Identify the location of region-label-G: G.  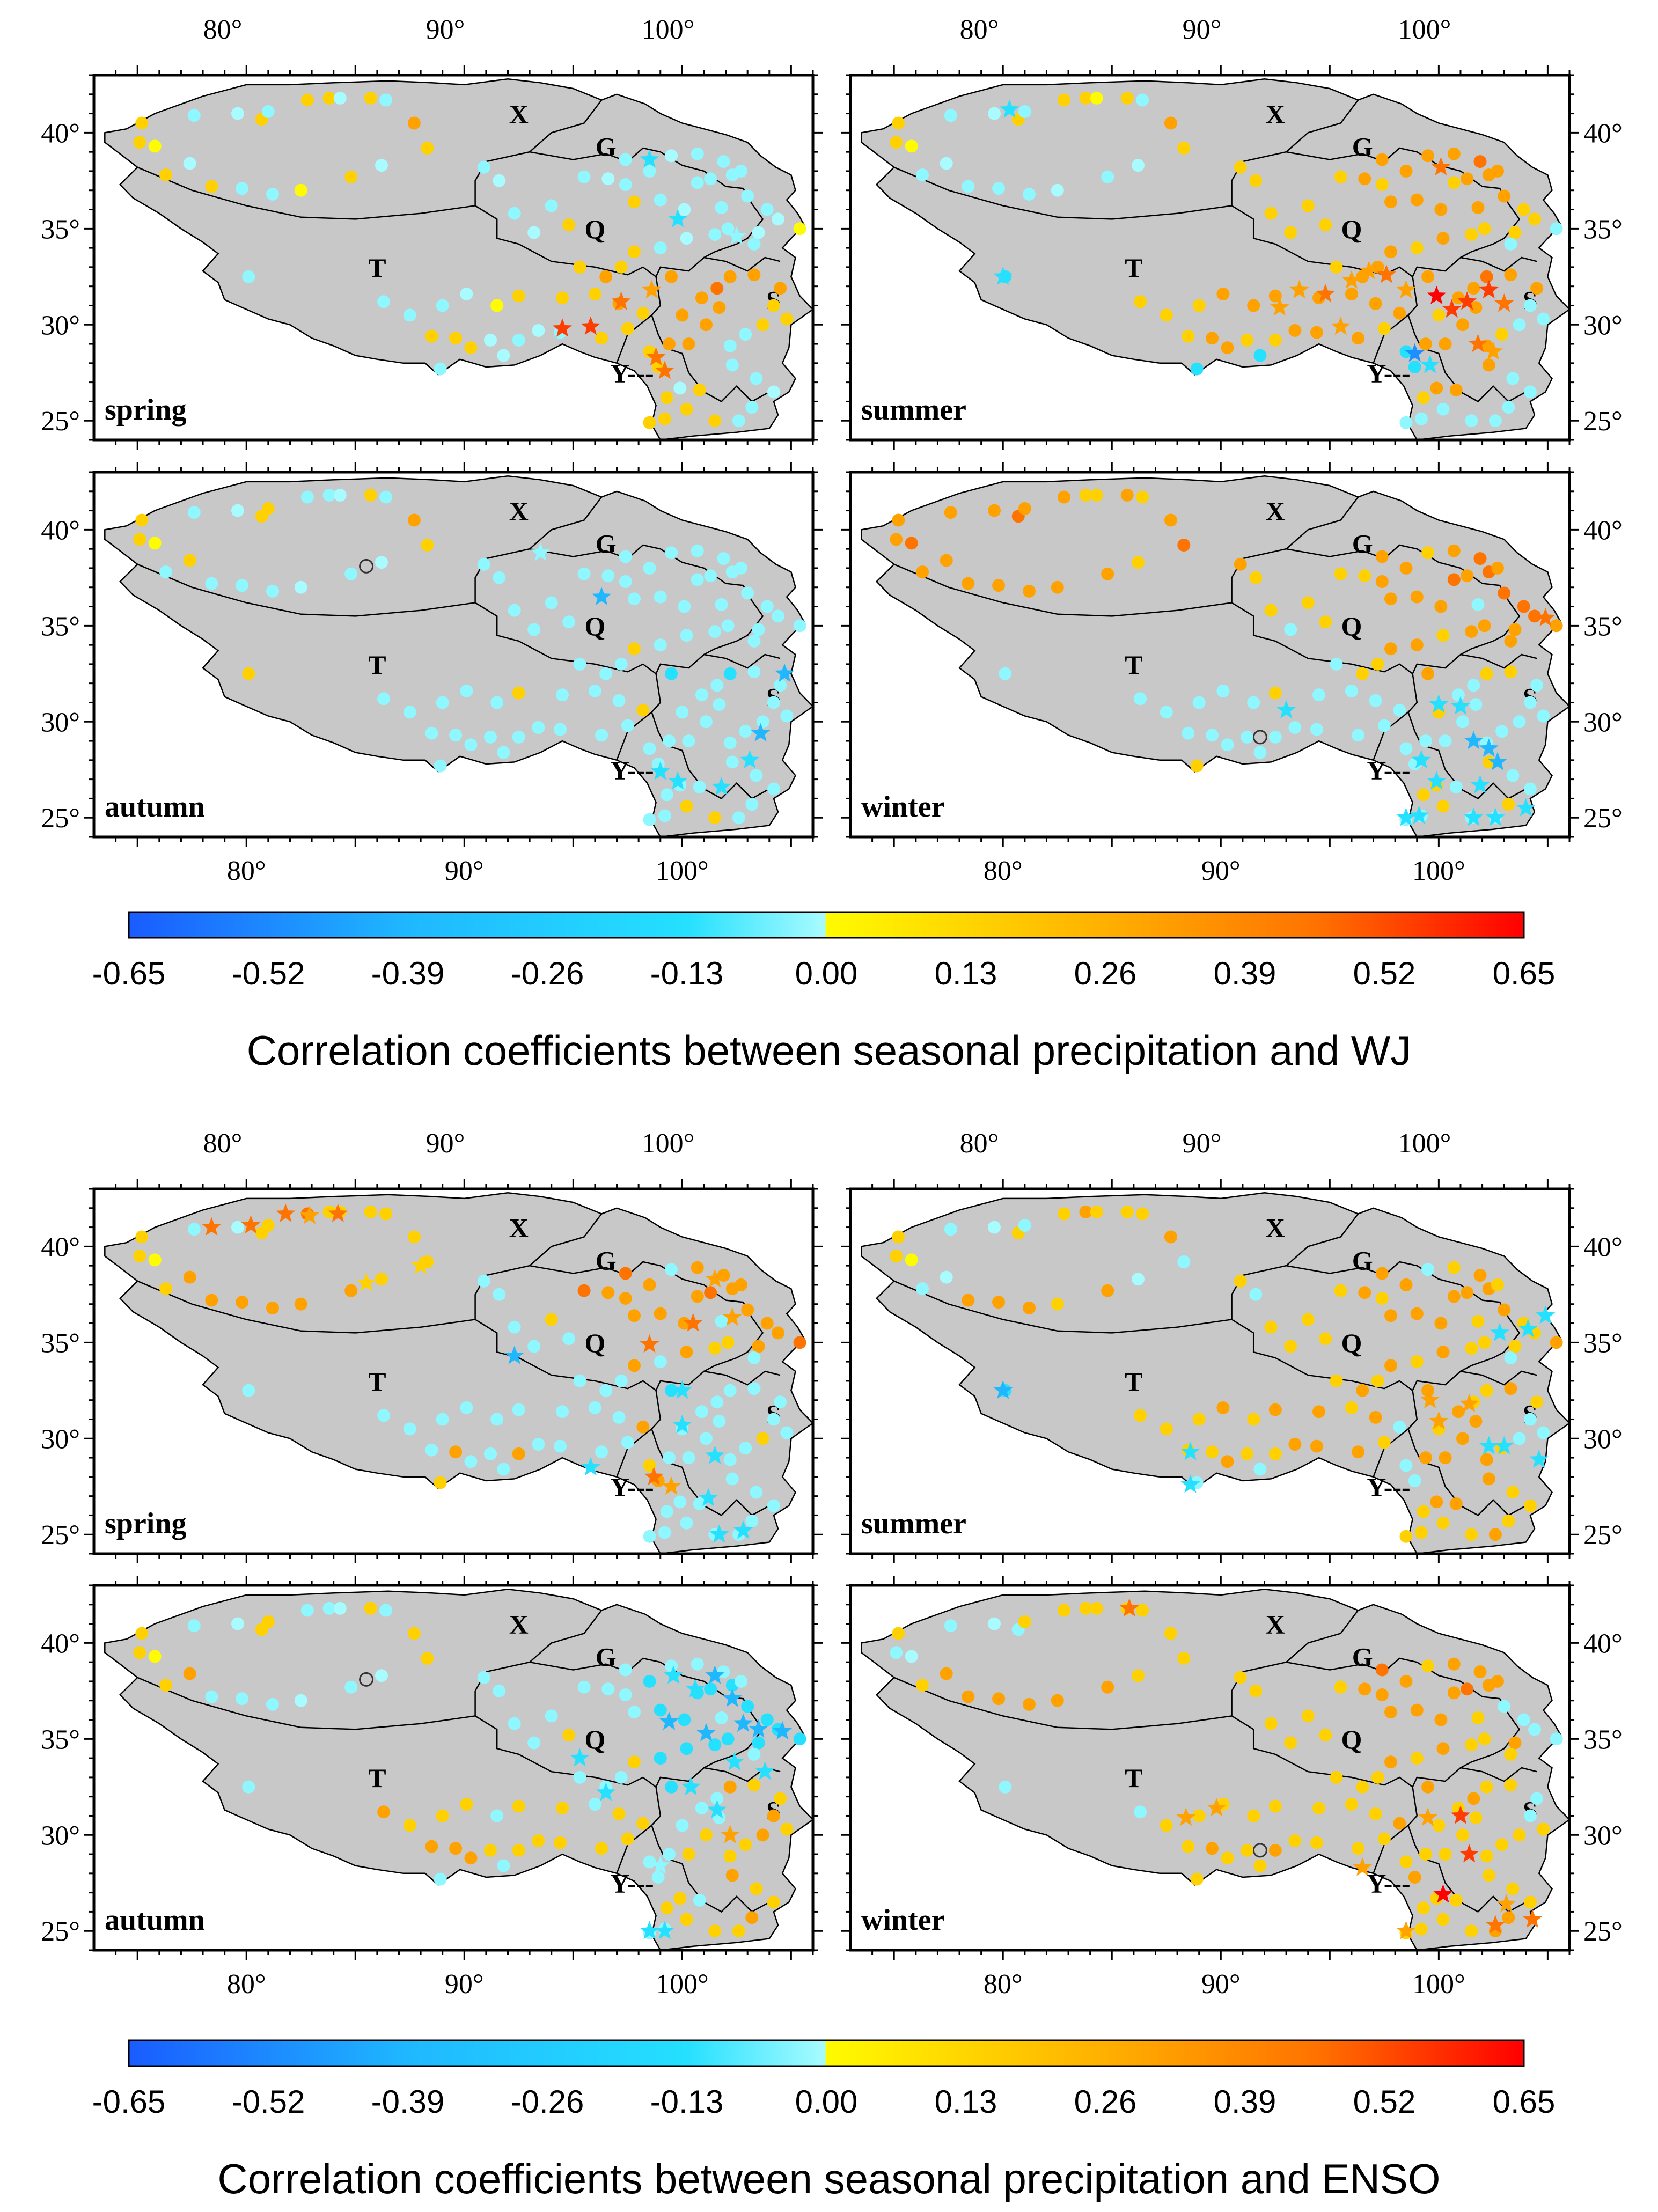
(1362, 543).